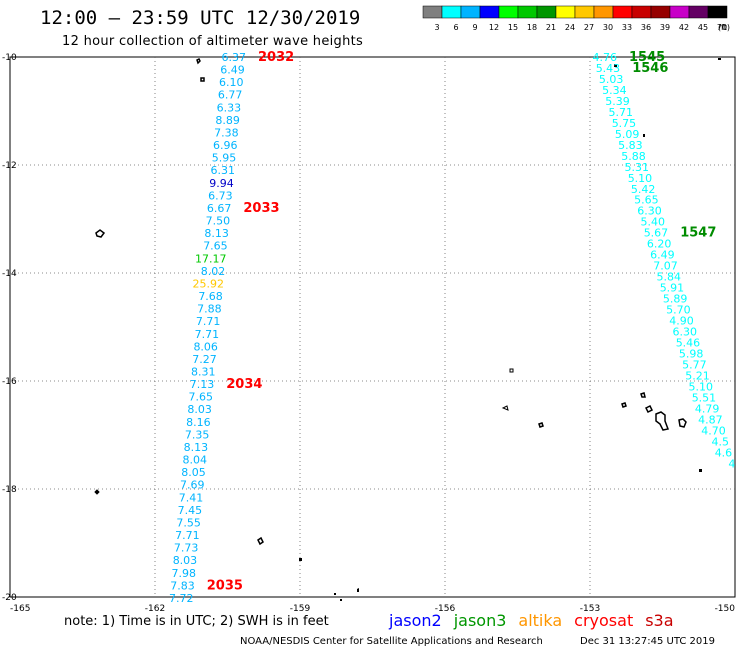 The width and height of the screenshot is (740, 650). I want to click on wave-height-value: 7.68, so click(210, 296).